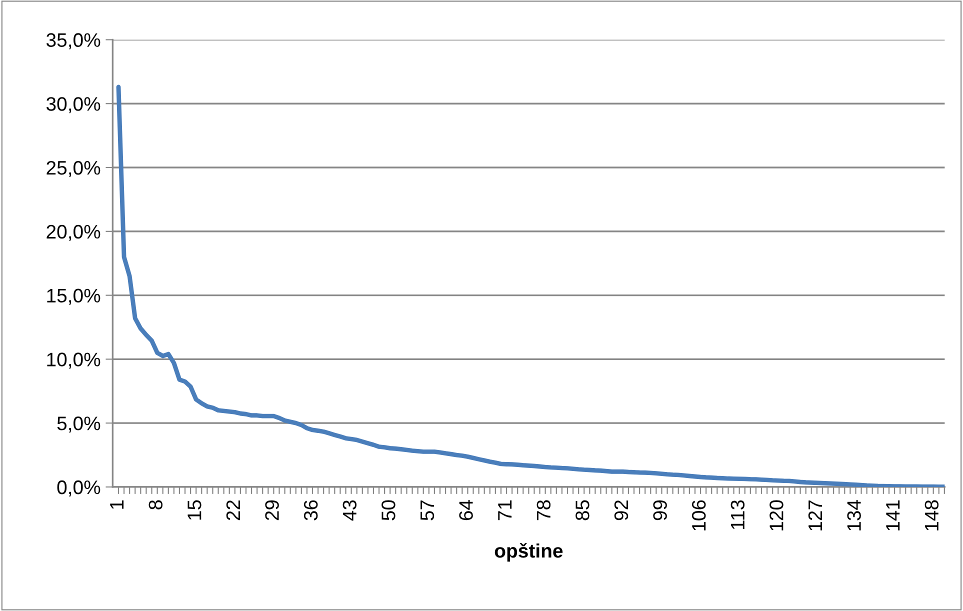  Describe the element at coordinates (777, 515) in the screenshot. I see `x-tick-label: 120` at that location.